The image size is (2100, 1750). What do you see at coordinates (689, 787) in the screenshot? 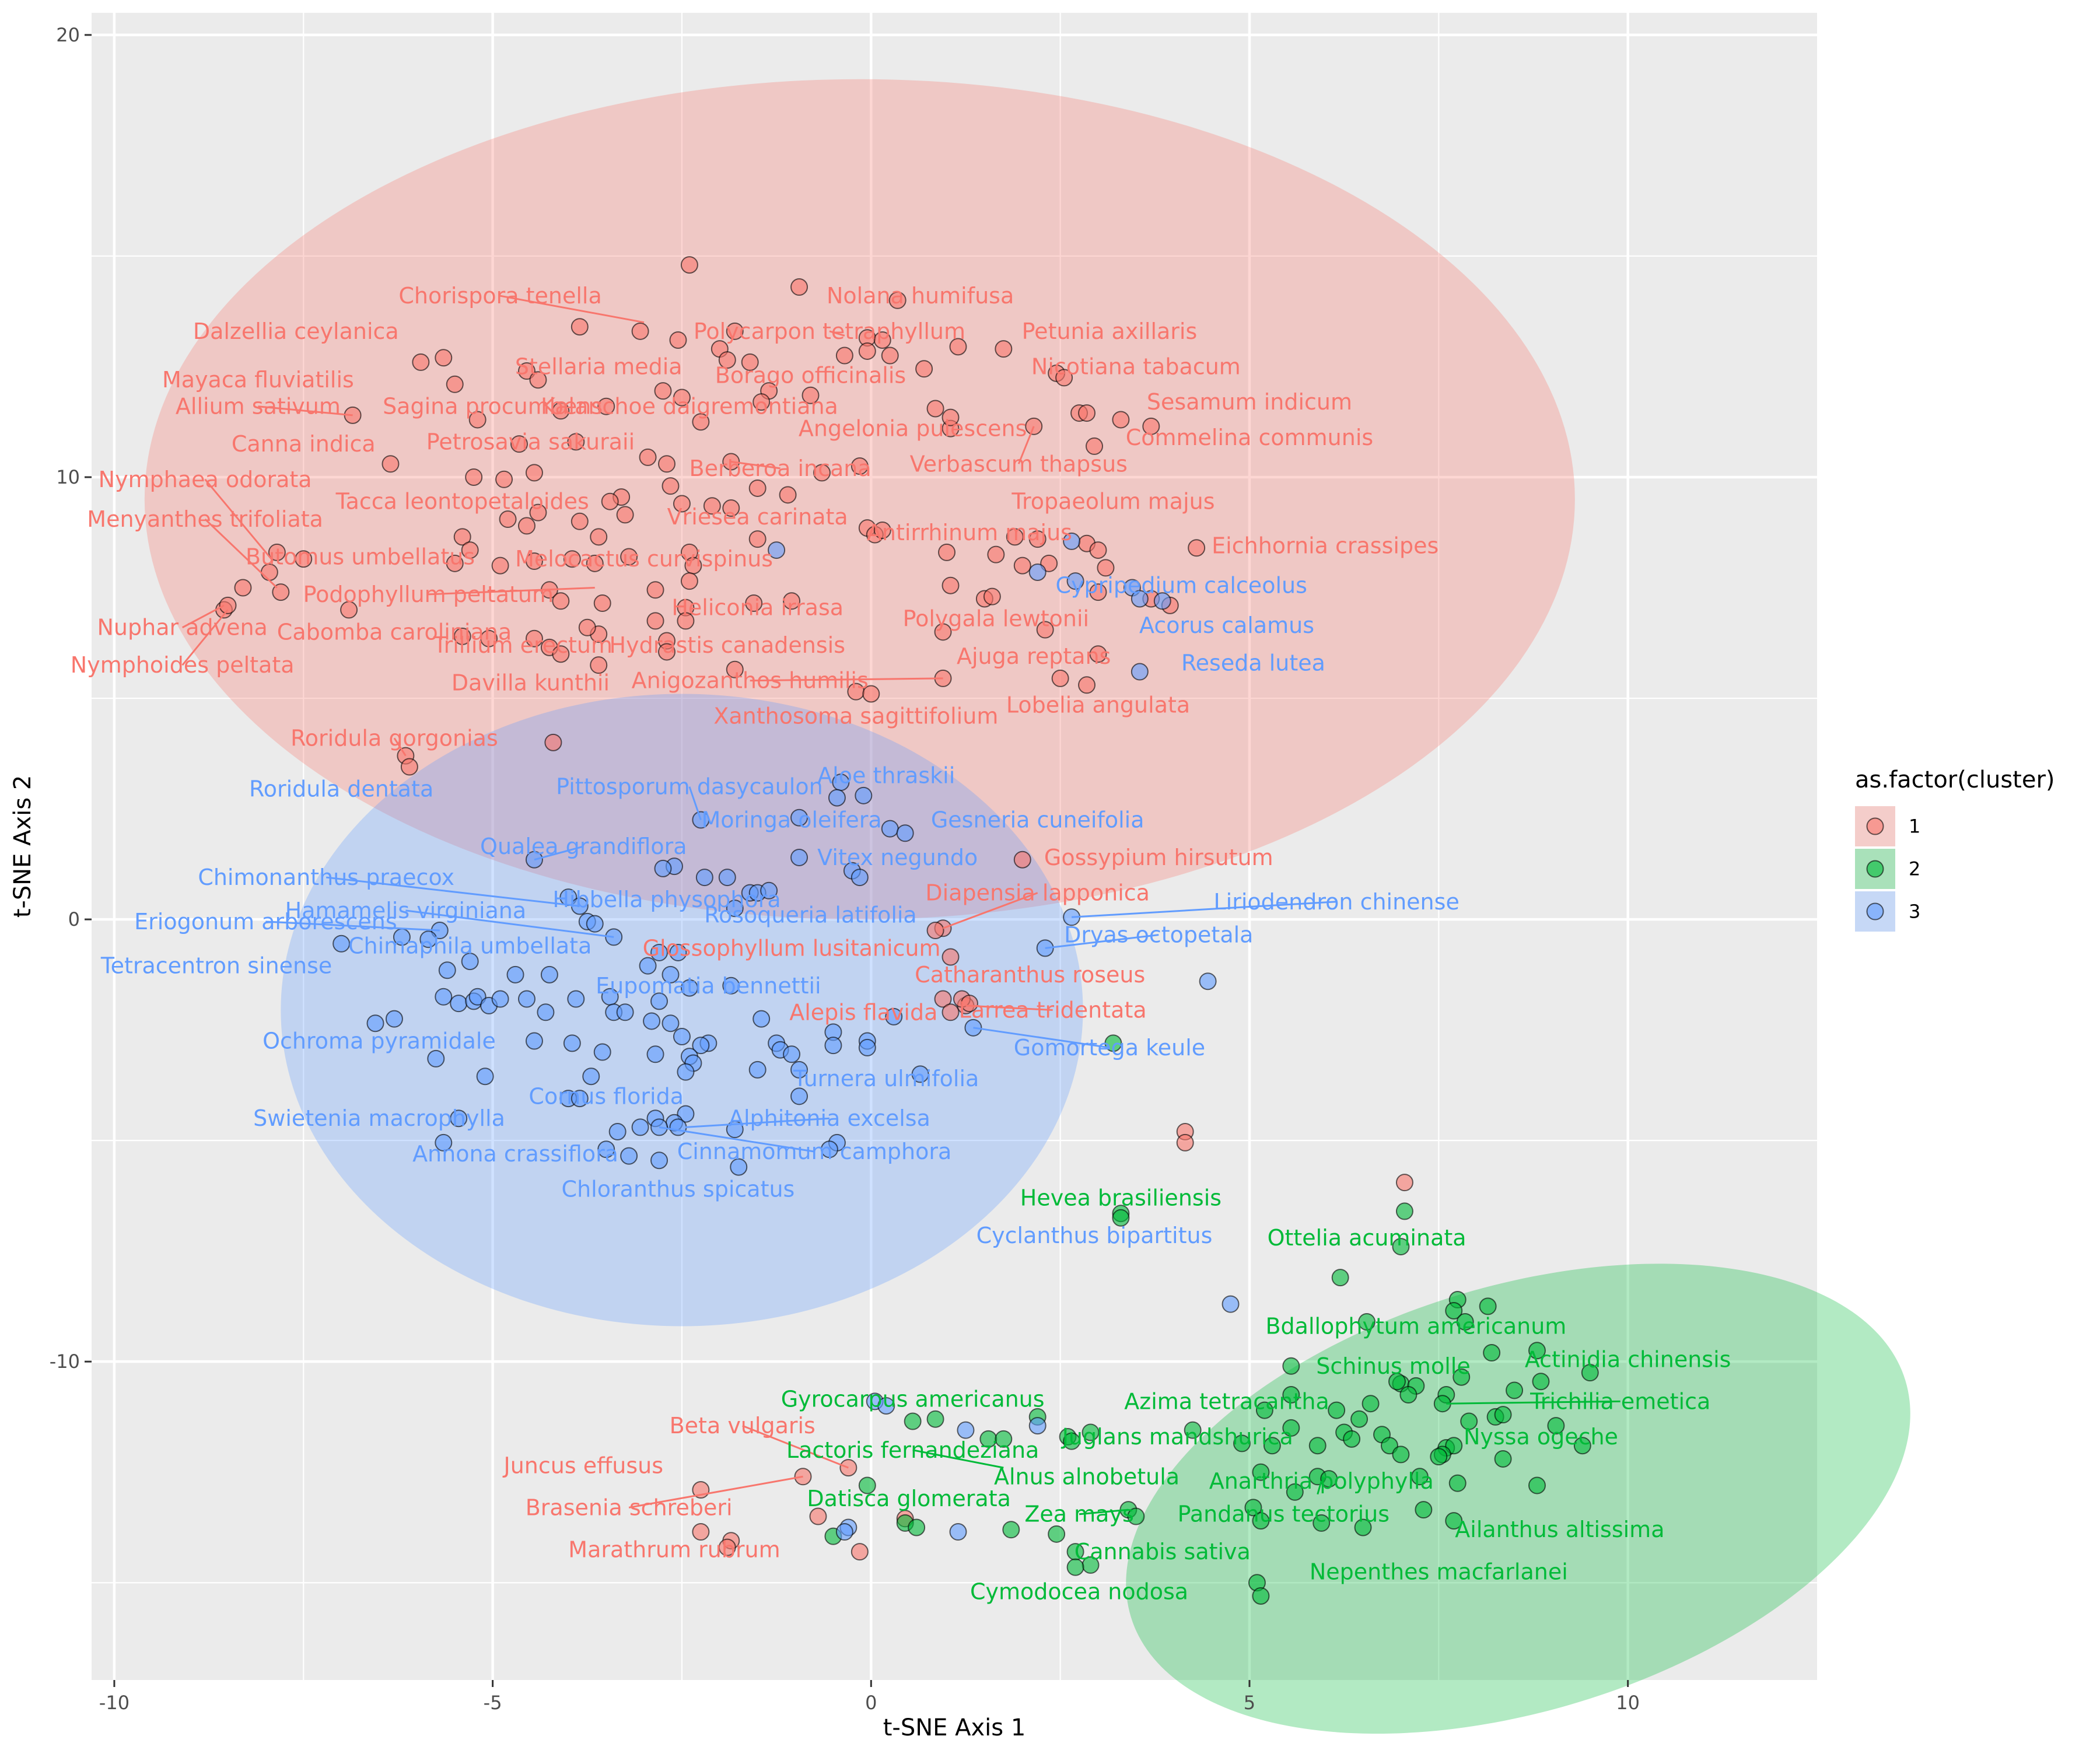
I see `point-label: Pittosporum dasycaulon` at bounding box center [689, 787].